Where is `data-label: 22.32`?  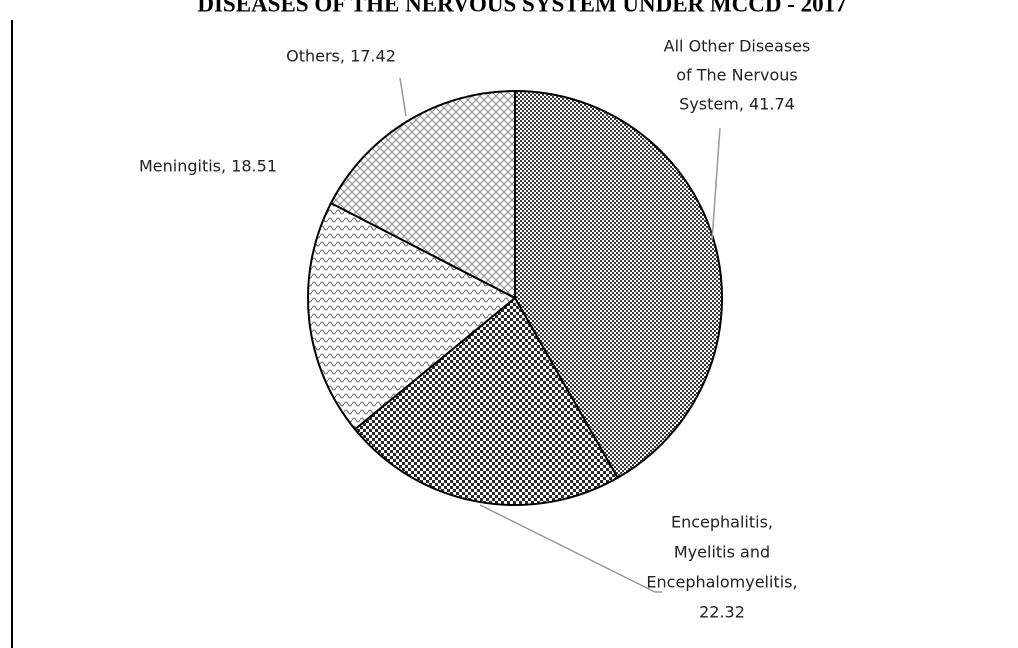
data-label: 22.32 is located at coordinates (722, 612).